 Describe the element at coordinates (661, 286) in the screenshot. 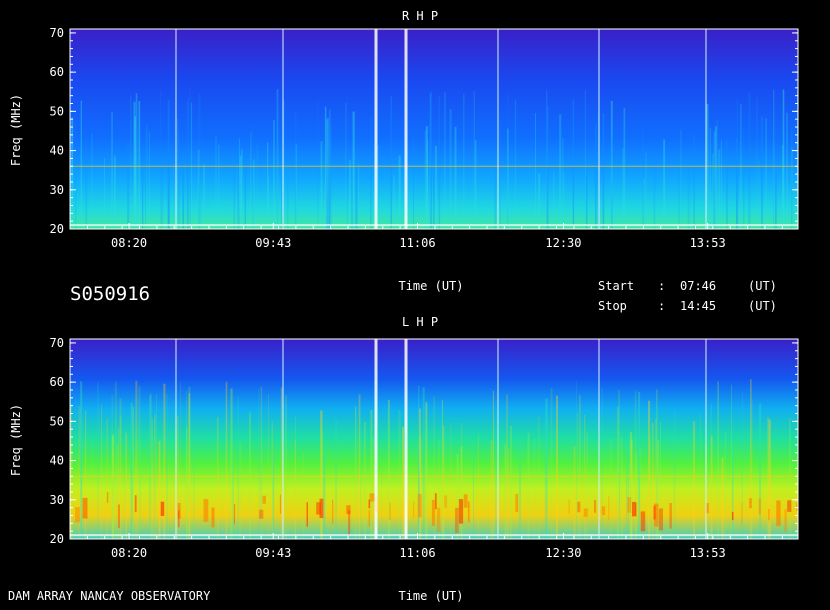

I see `start-sep: :` at that location.